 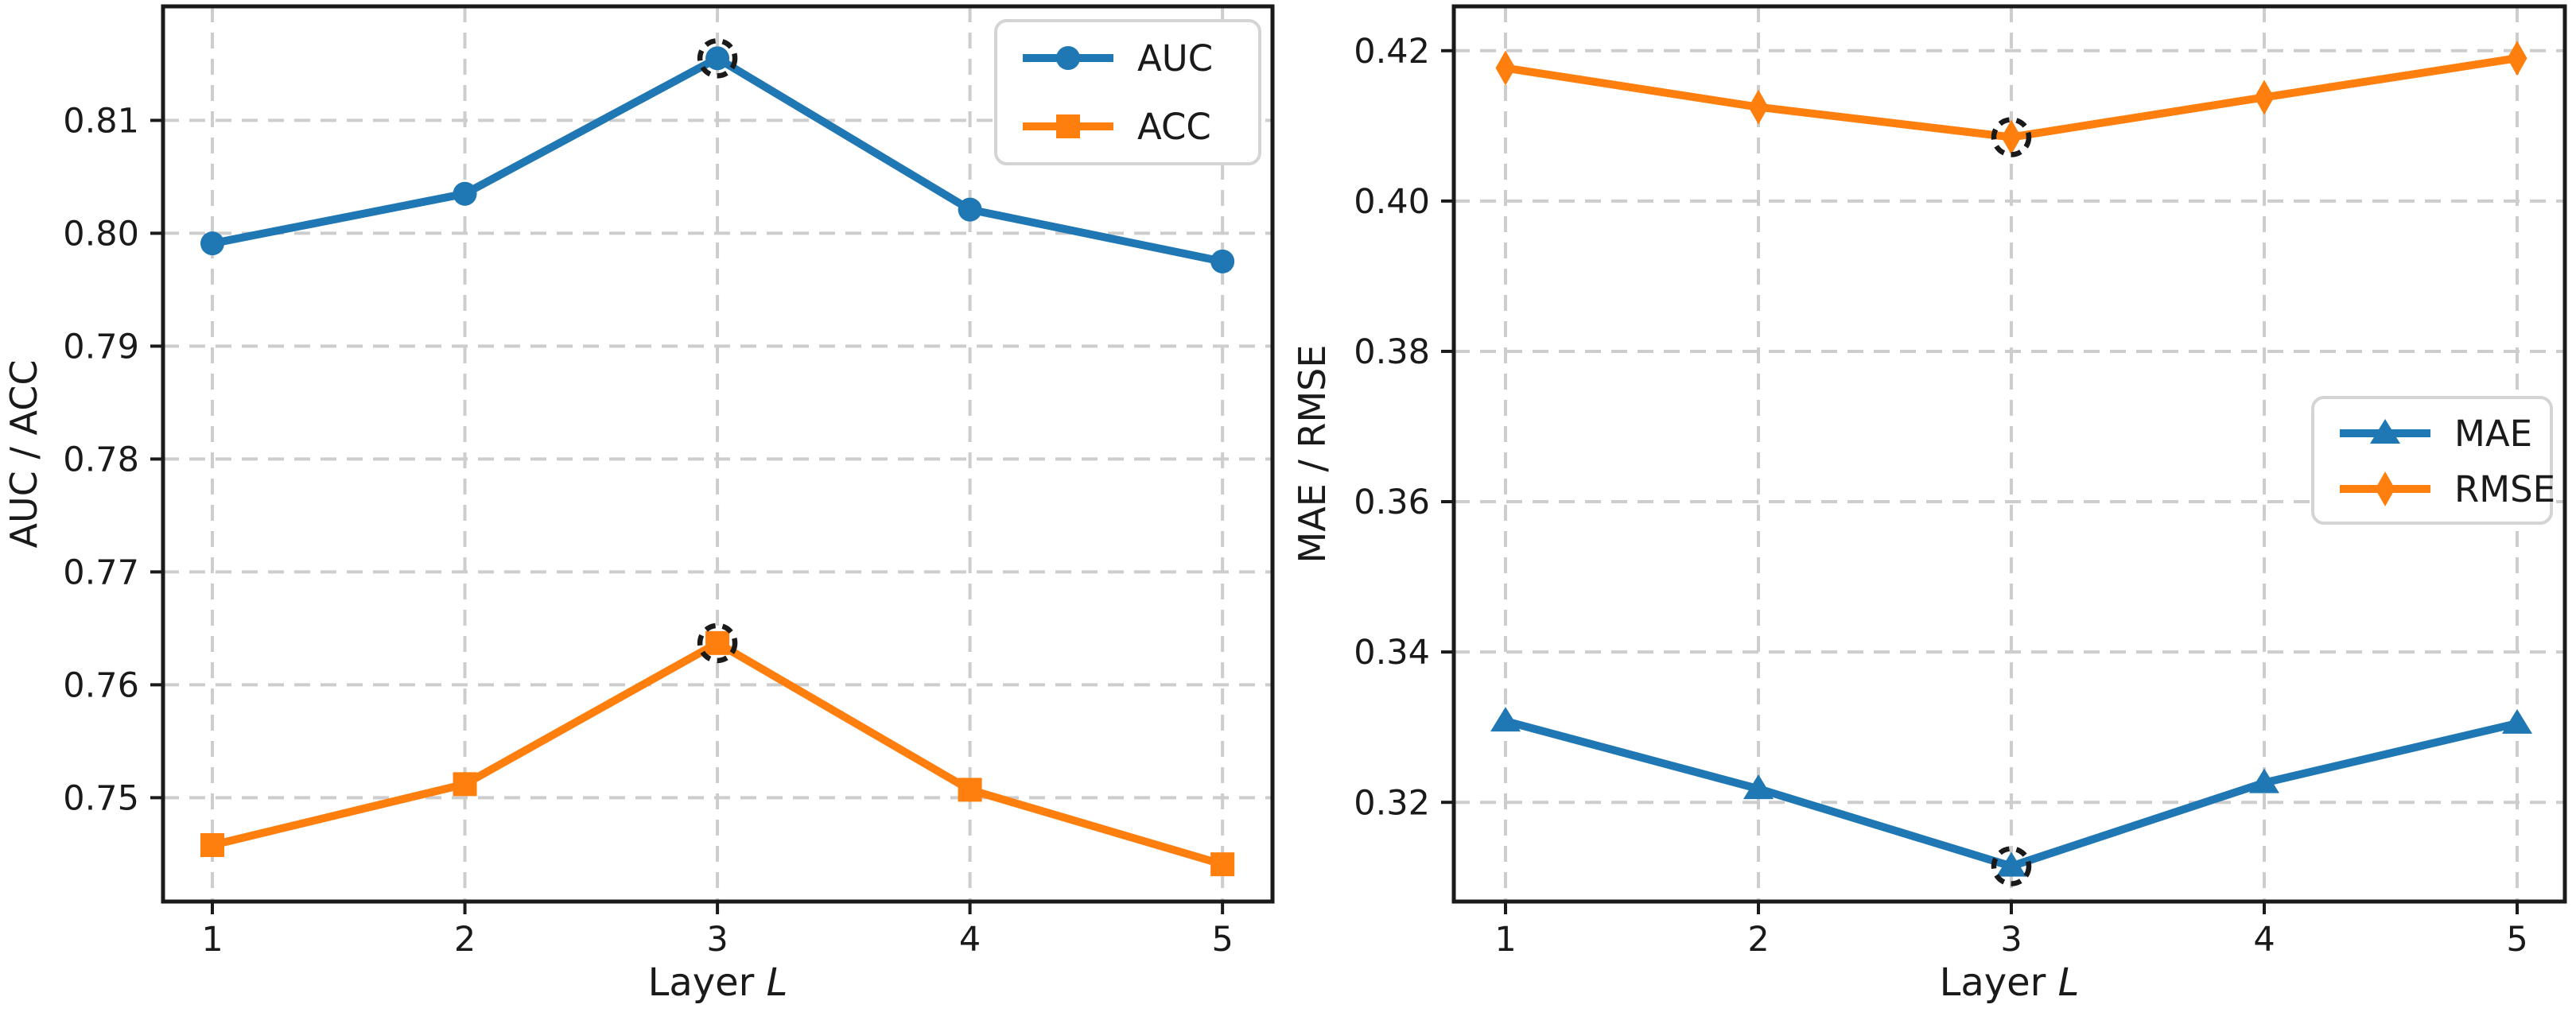 I want to click on y-tick-label: 0.78, so click(x=101, y=460).